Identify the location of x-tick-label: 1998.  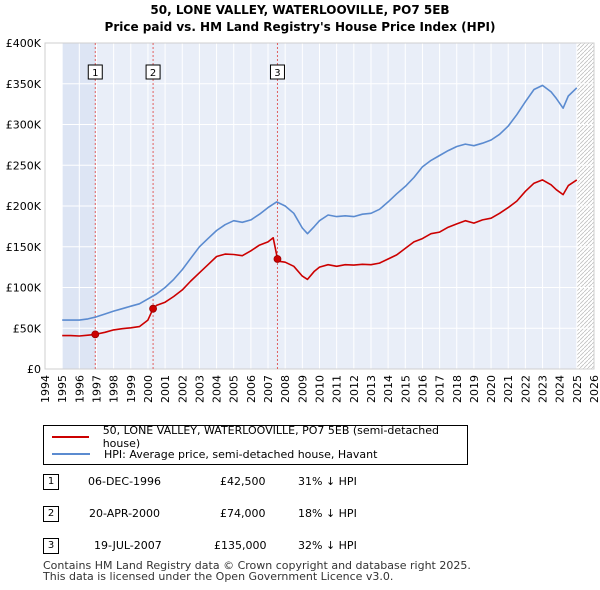
(114, 389).